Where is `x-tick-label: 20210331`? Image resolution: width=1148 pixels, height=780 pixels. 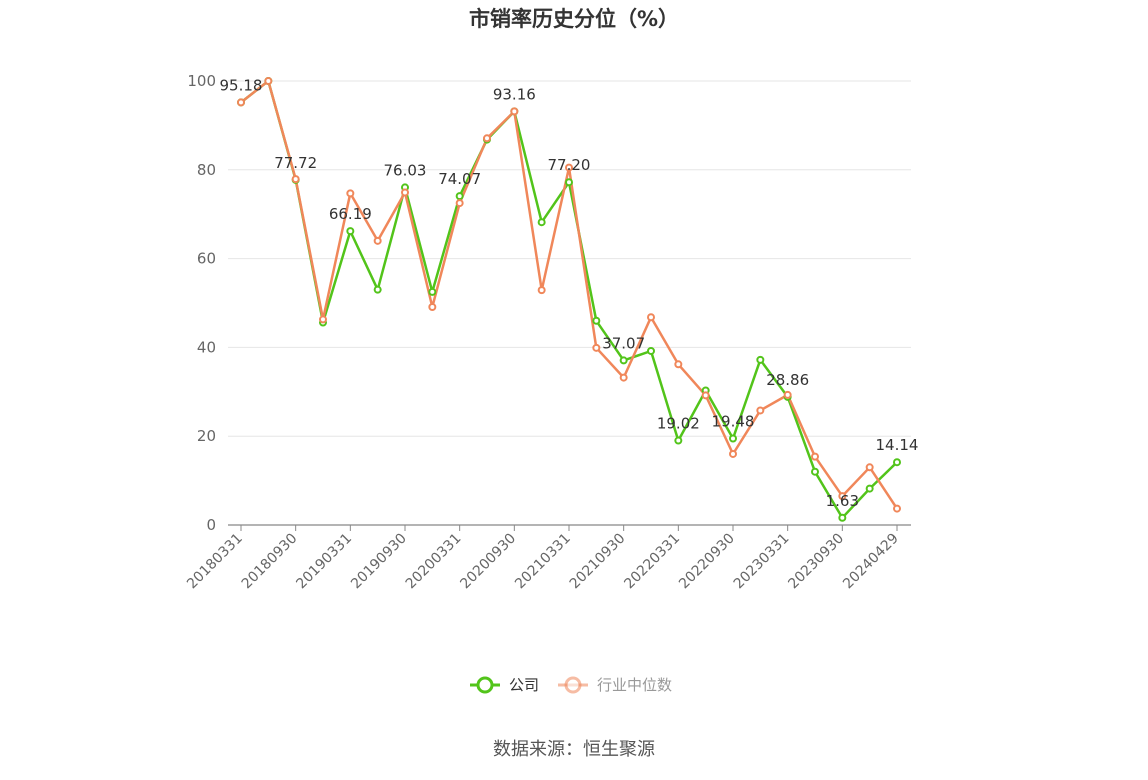 x-tick-label: 20210331 is located at coordinates (543, 562).